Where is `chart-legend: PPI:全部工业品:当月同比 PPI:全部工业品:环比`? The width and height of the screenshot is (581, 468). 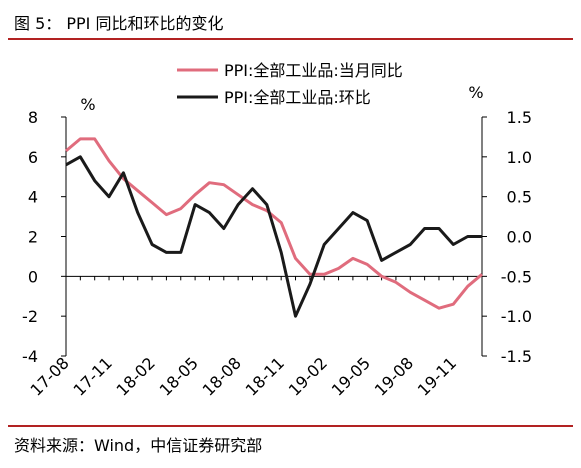 chart-legend: PPI:全部工业品:当月同比 PPI:全部工业品:环比 is located at coordinates (290, 84).